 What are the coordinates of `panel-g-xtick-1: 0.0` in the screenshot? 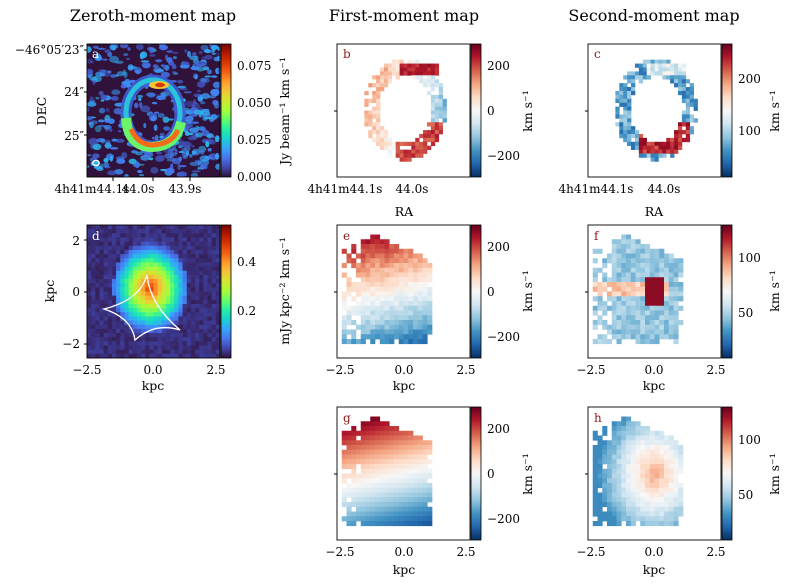 It's located at (403, 552).